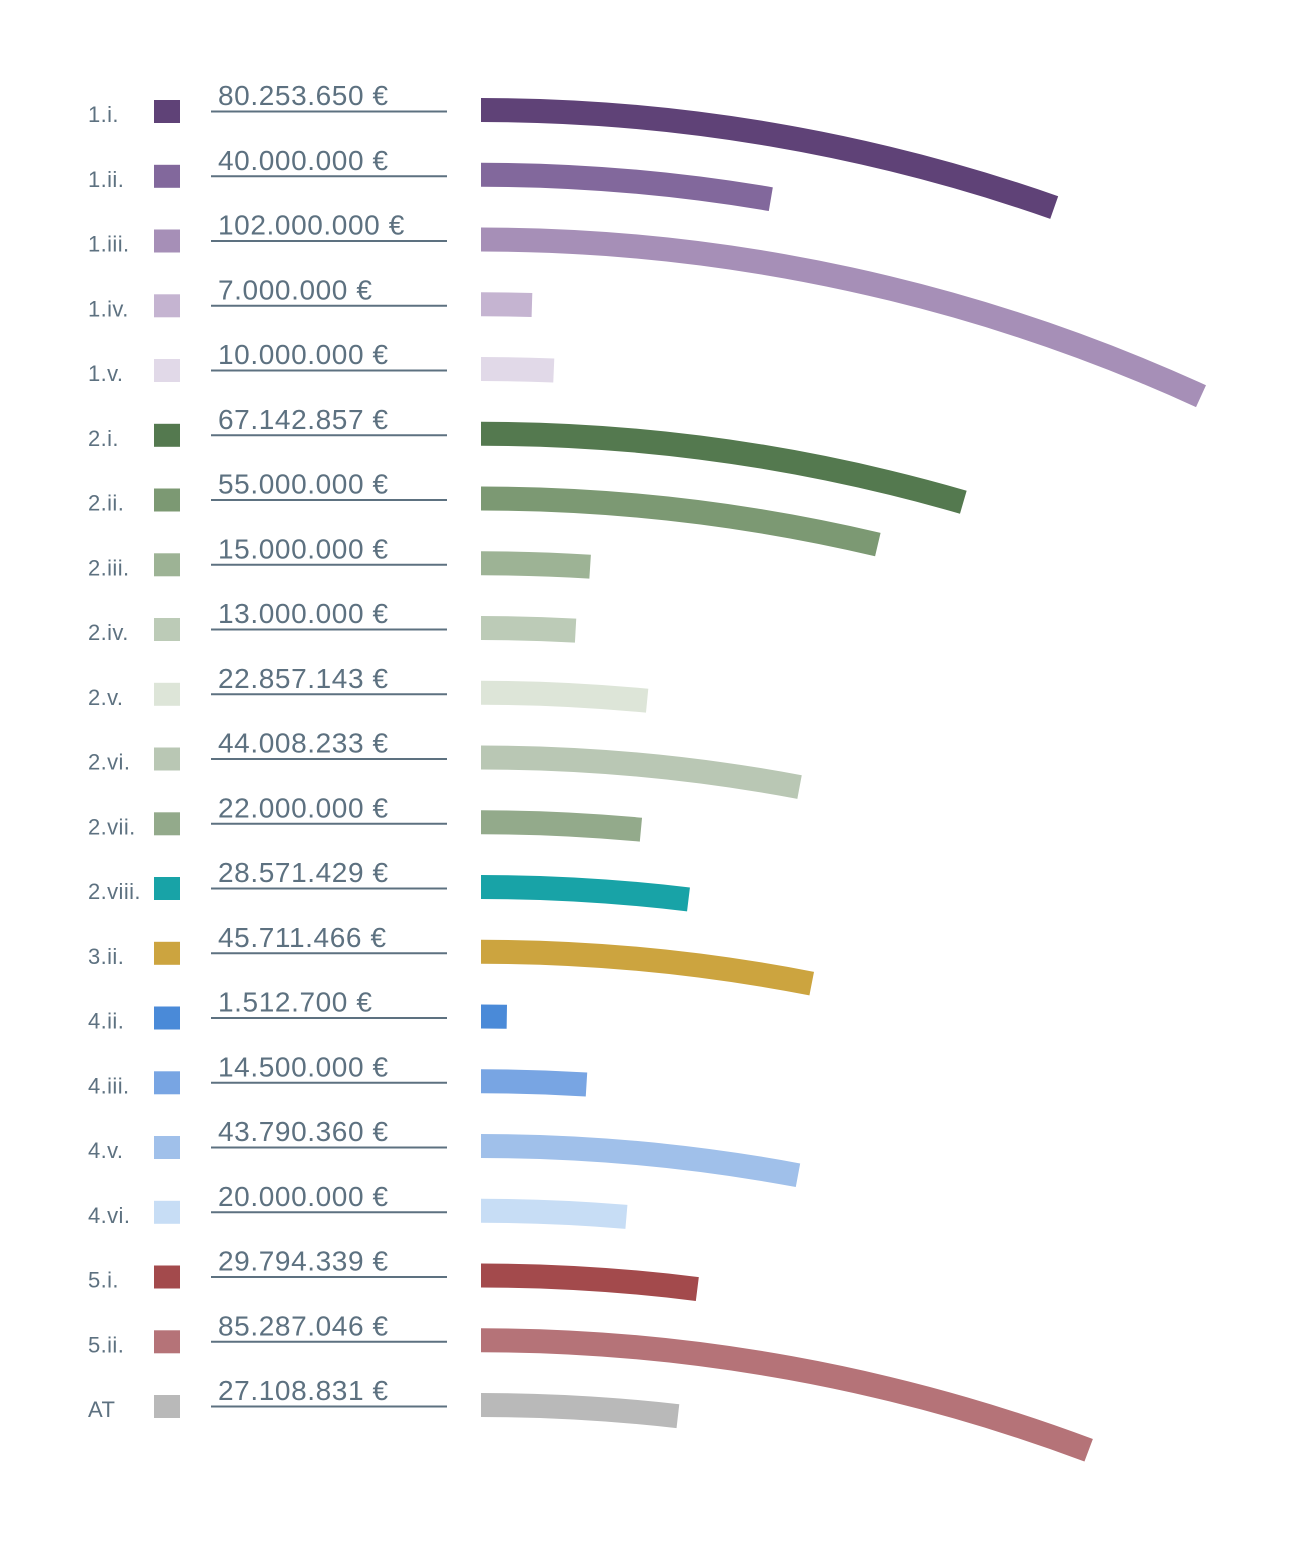 Image resolution: width=1293 pixels, height=1553 pixels. I want to click on chart-row: 4.ii. 1.512.700 €, so click(297, 1010).